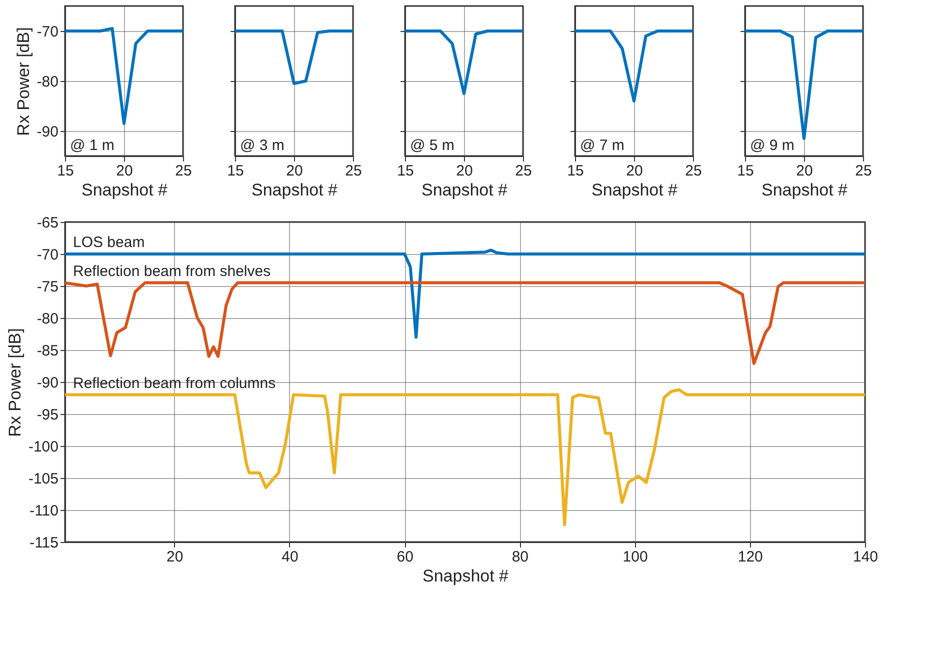  What do you see at coordinates (635, 557) in the screenshot?
I see `x-tick-label: 100` at bounding box center [635, 557].